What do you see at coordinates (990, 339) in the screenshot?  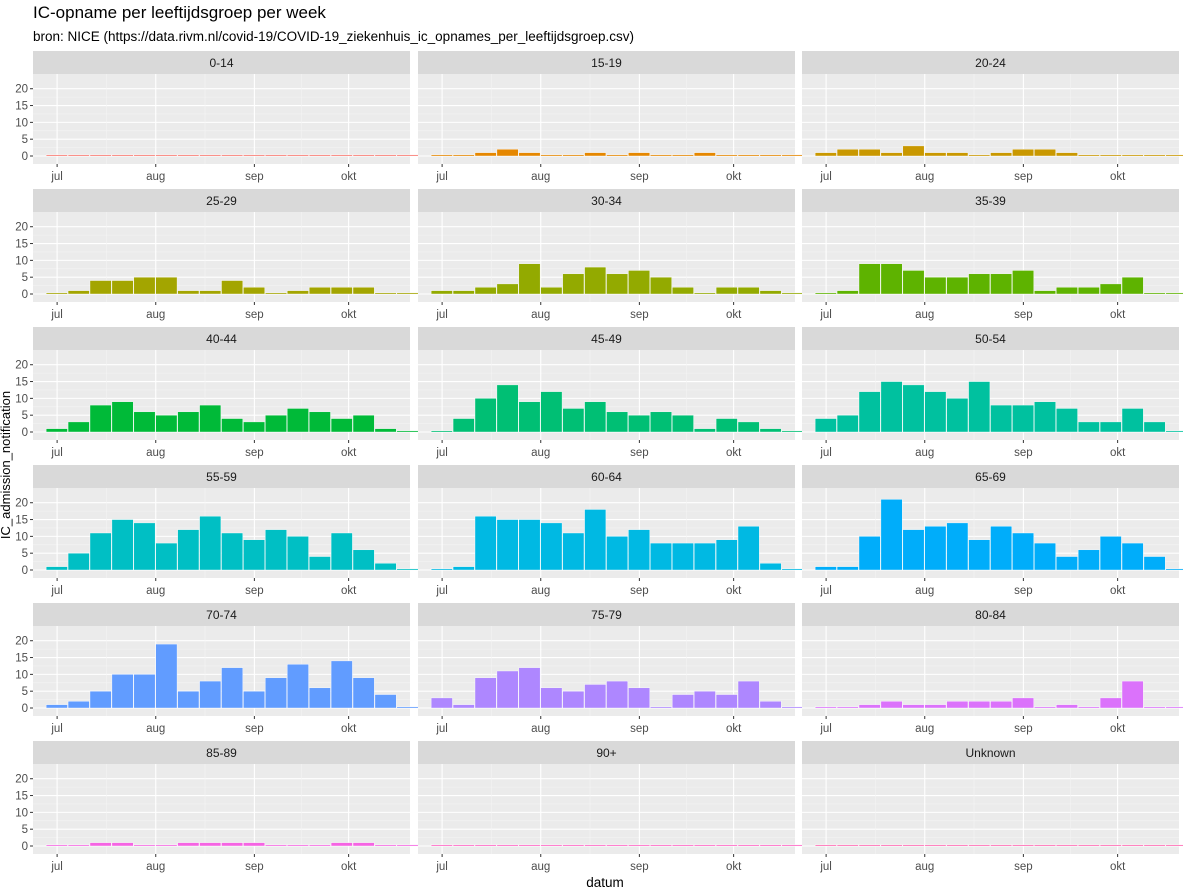 I see `facet-label: 50-54` at bounding box center [990, 339].